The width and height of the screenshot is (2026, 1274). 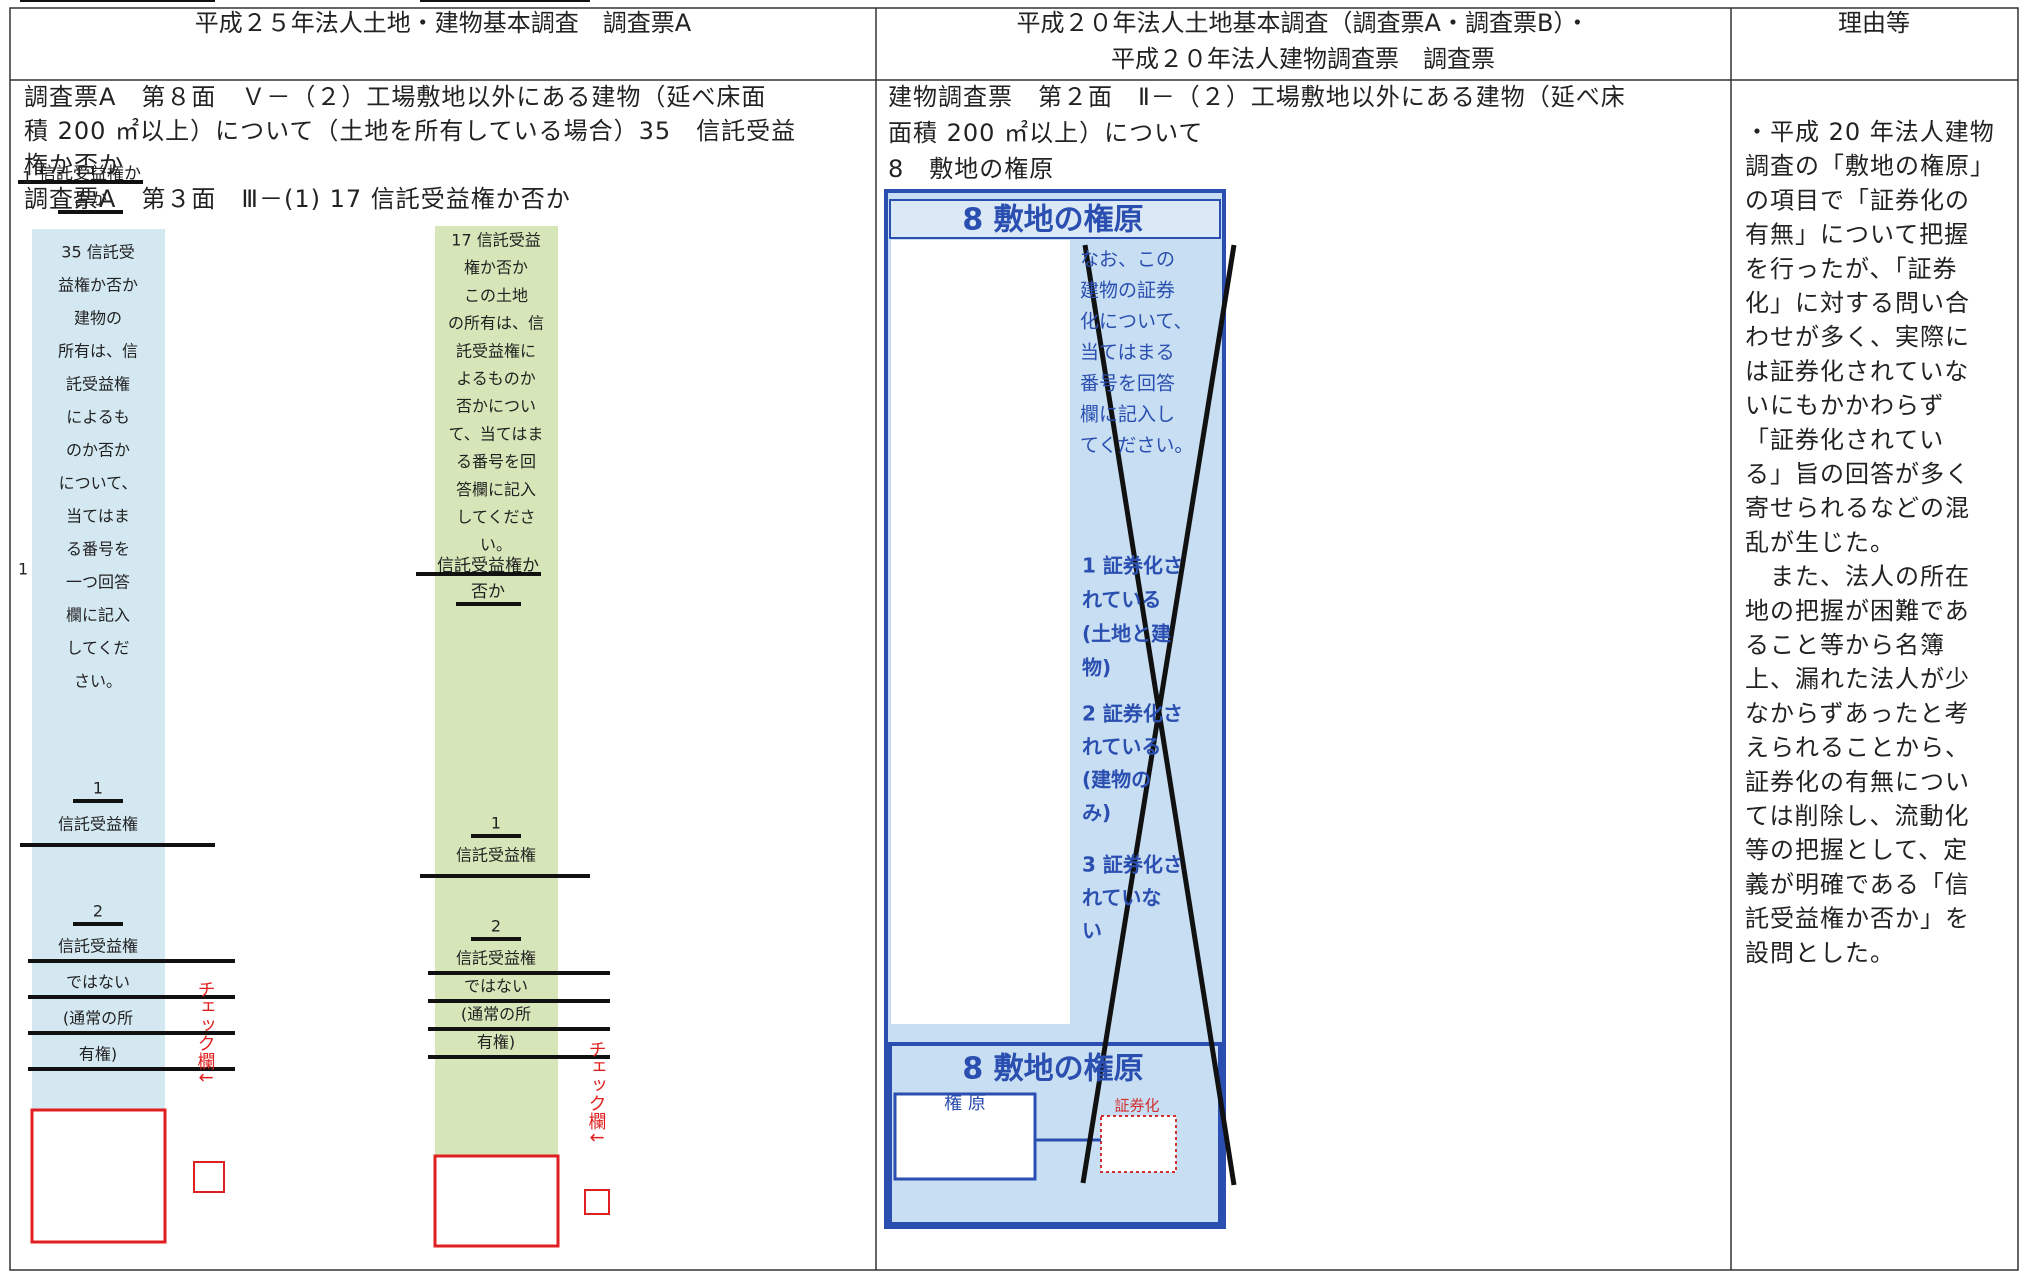 What do you see at coordinates (496, 461) in the screenshot?
I see `form-text: る番号を回` at bounding box center [496, 461].